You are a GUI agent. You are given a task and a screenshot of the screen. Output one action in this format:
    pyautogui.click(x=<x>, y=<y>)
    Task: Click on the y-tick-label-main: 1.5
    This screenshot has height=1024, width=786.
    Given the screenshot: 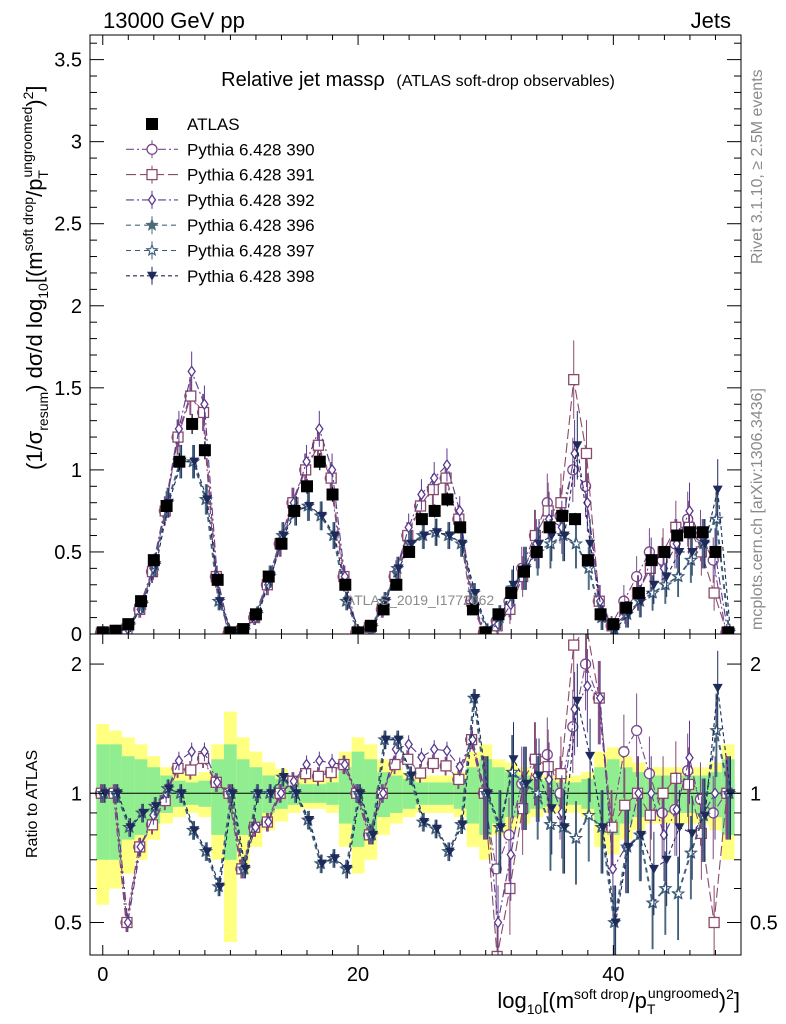 What is the action you would take?
    pyautogui.click(x=68, y=389)
    